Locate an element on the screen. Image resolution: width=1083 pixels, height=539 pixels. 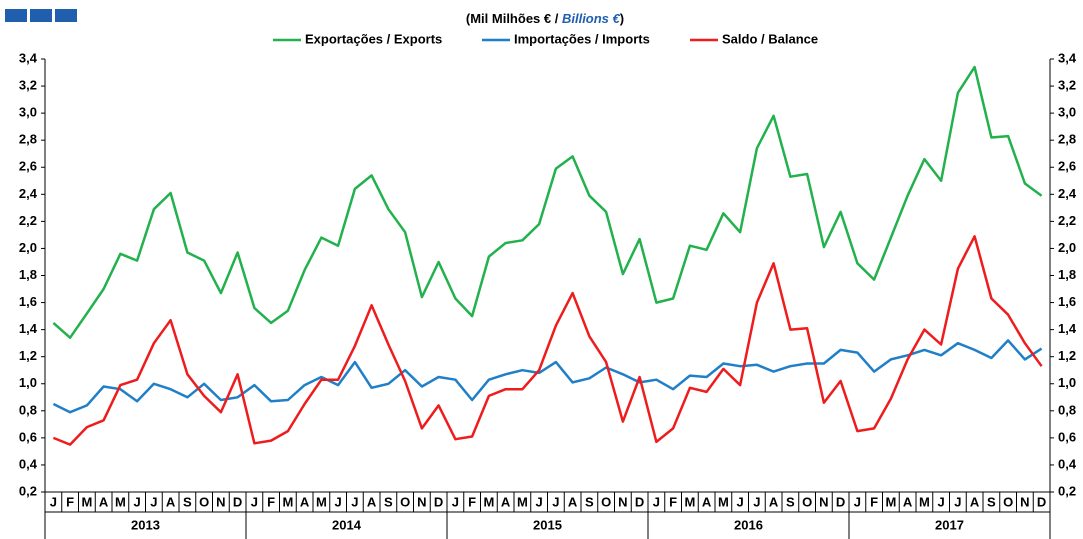
y2-tick-label: 1,8 is located at coordinates (1067, 274).